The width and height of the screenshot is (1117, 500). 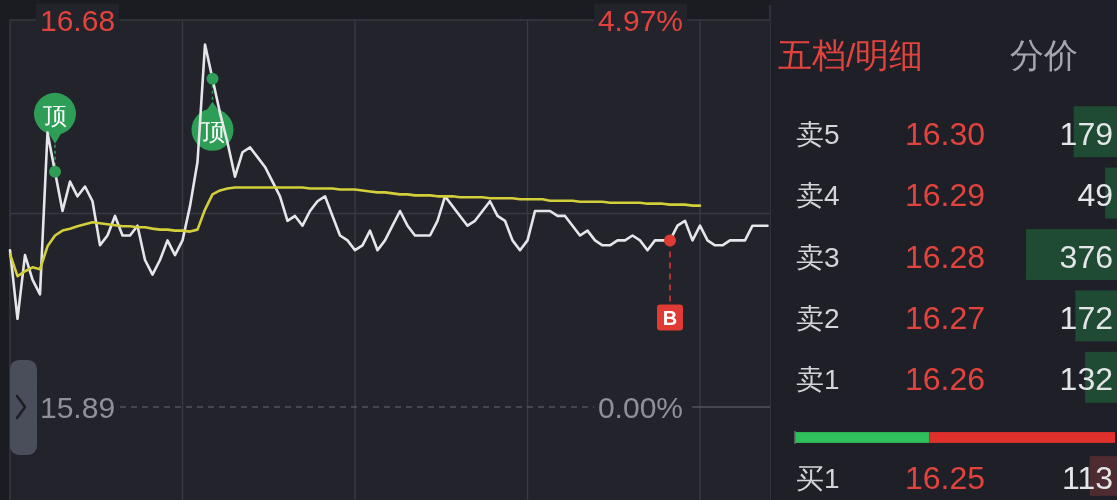 What do you see at coordinates (670, 318) in the screenshot?
I see `data-label: B` at bounding box center [670, 318].